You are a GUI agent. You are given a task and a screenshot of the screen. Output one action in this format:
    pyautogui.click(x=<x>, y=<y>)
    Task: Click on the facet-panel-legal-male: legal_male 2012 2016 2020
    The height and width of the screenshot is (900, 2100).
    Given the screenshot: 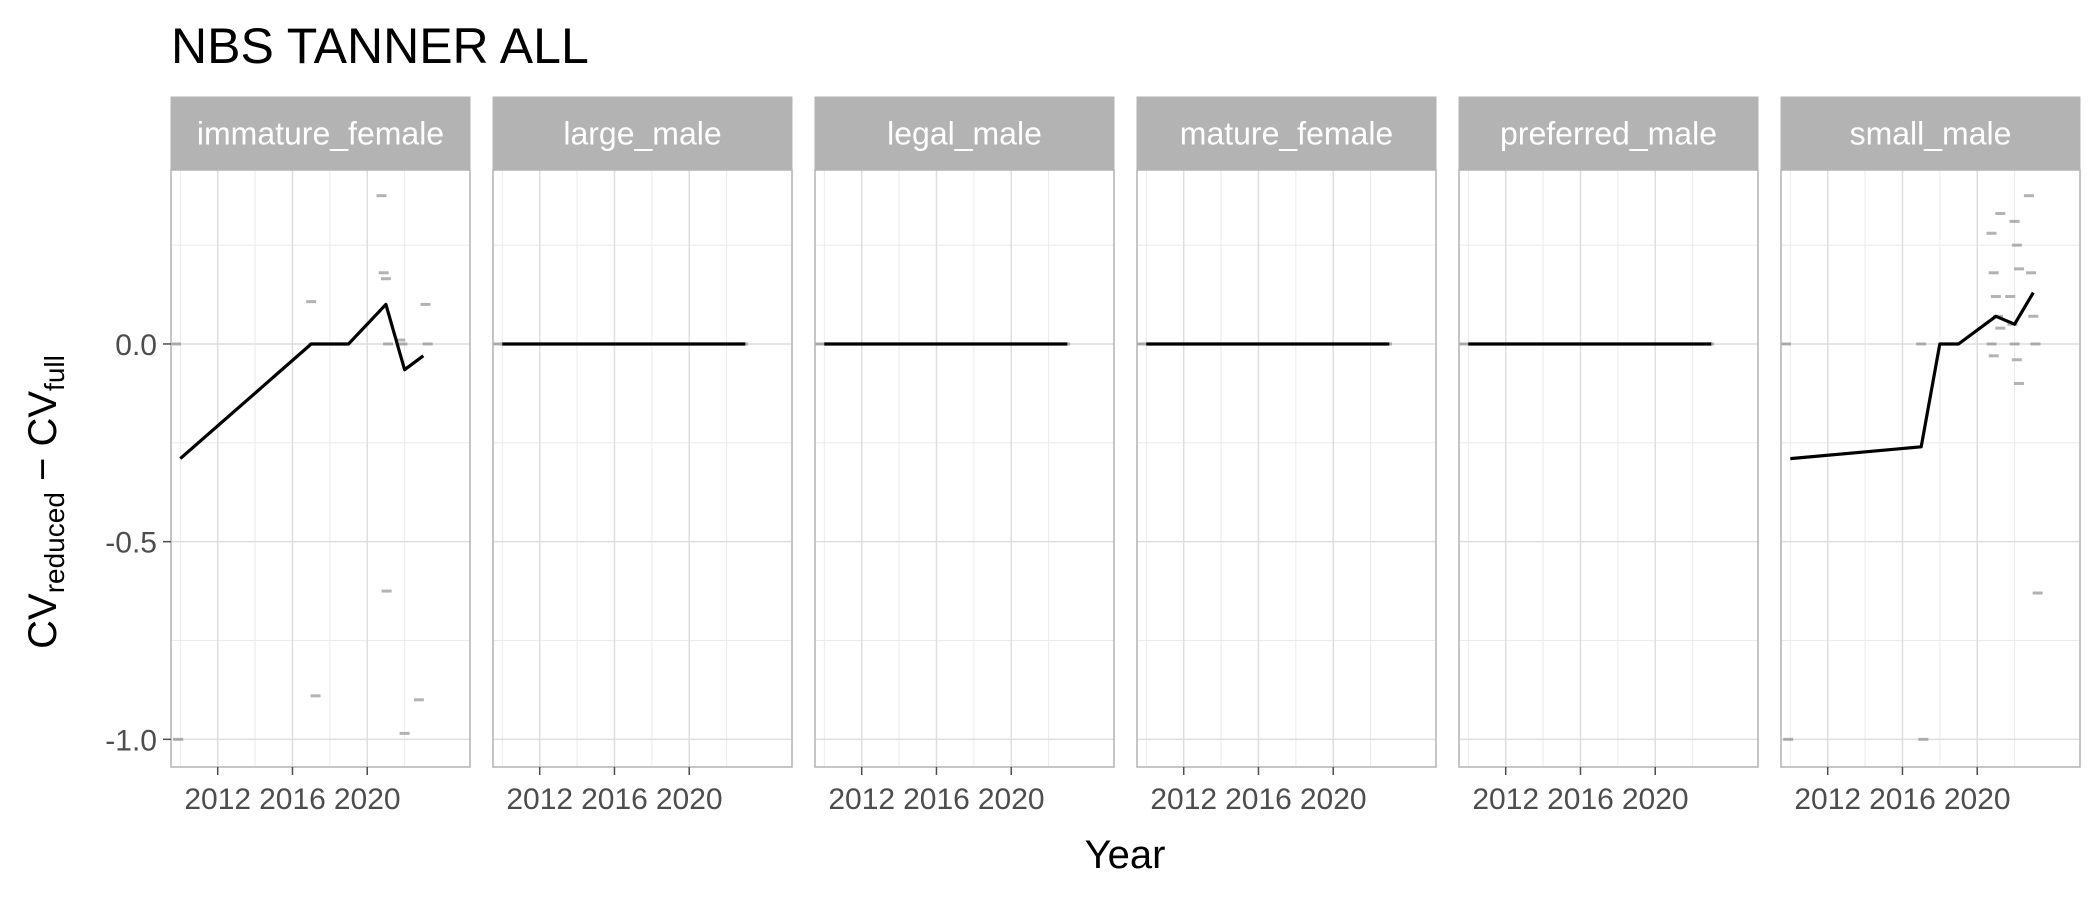 What is the action you would take?
    pyautogui.click(x=964, y=456)
    